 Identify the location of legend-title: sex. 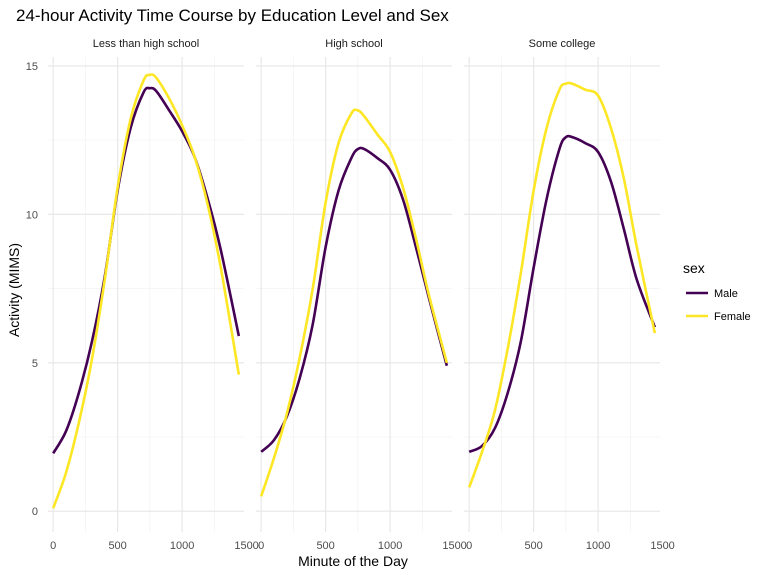
(694, 268).